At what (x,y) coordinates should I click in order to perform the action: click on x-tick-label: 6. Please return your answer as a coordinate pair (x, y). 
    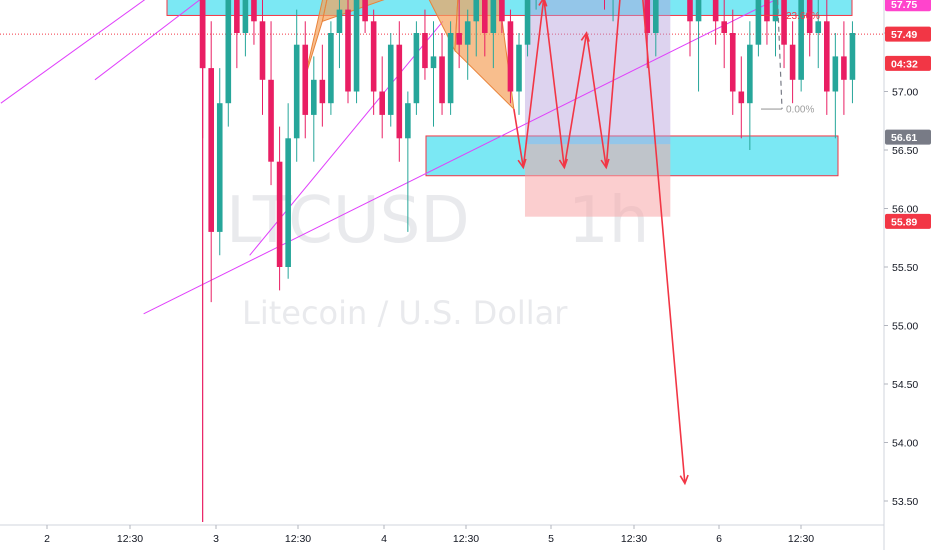
    Looking at the image, I should click on (719, 539).